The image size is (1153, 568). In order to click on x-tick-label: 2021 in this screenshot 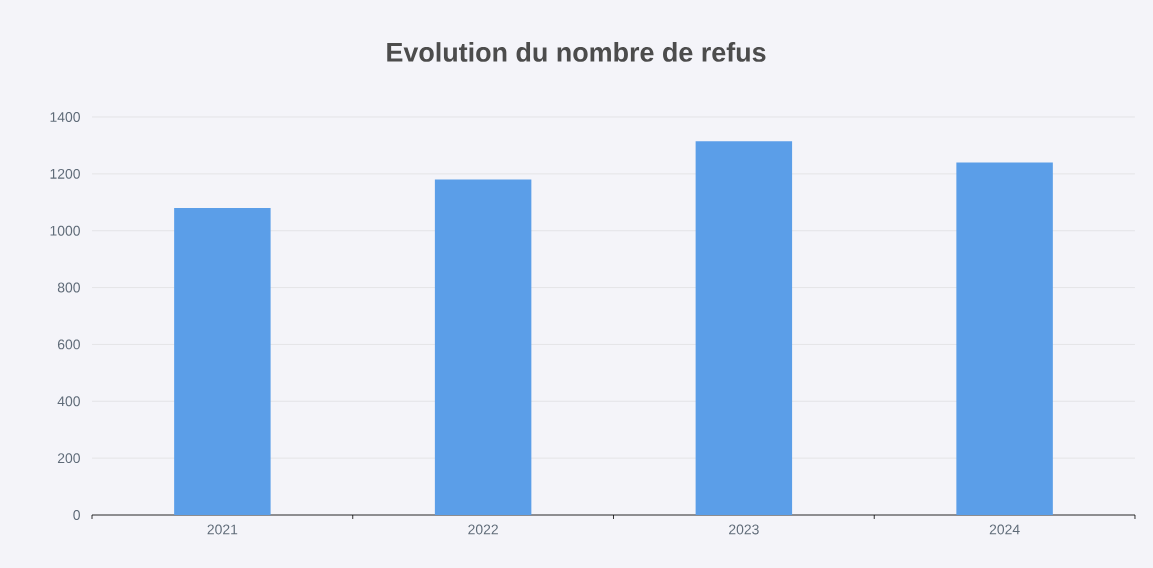, I will do `click(222, 529)`.